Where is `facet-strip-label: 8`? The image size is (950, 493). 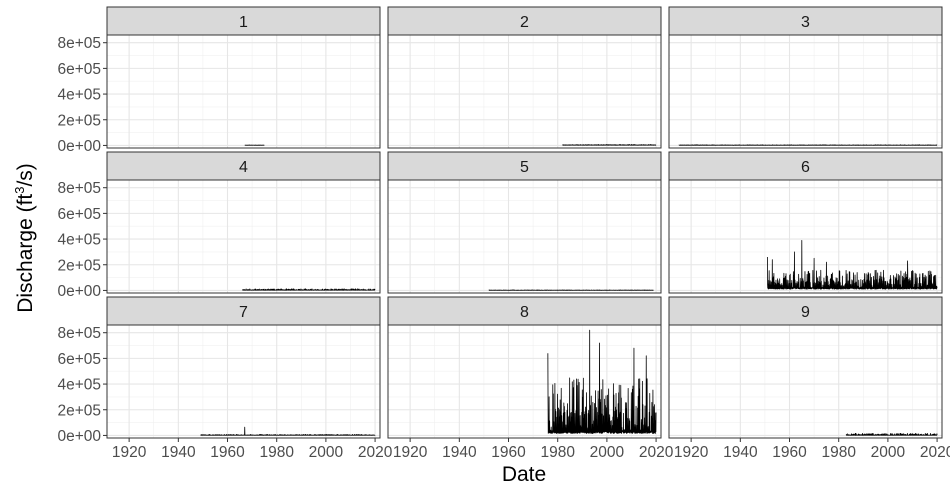 facet-strip-label: 8 is located at coordinates (524, 312).